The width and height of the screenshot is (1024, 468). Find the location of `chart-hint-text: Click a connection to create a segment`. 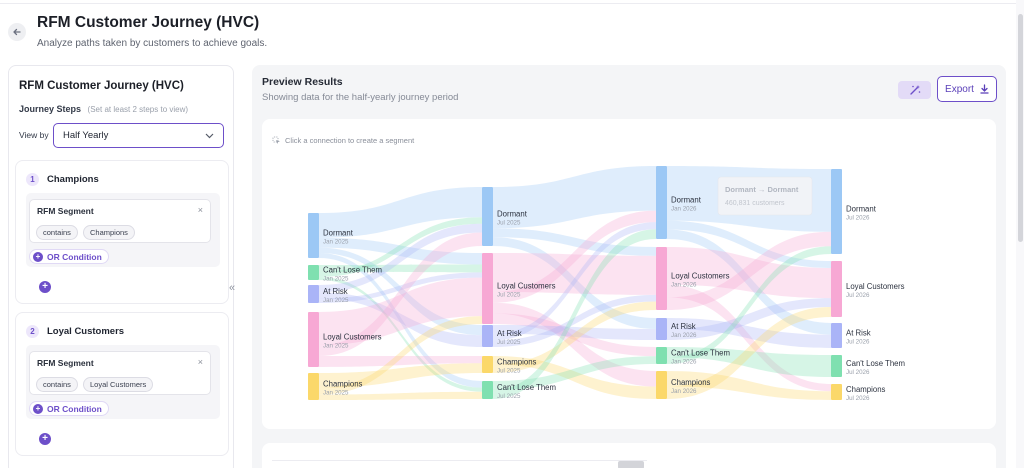

chart-hint-text: Click a connection to create a segment is located at coordinates (350, 140).